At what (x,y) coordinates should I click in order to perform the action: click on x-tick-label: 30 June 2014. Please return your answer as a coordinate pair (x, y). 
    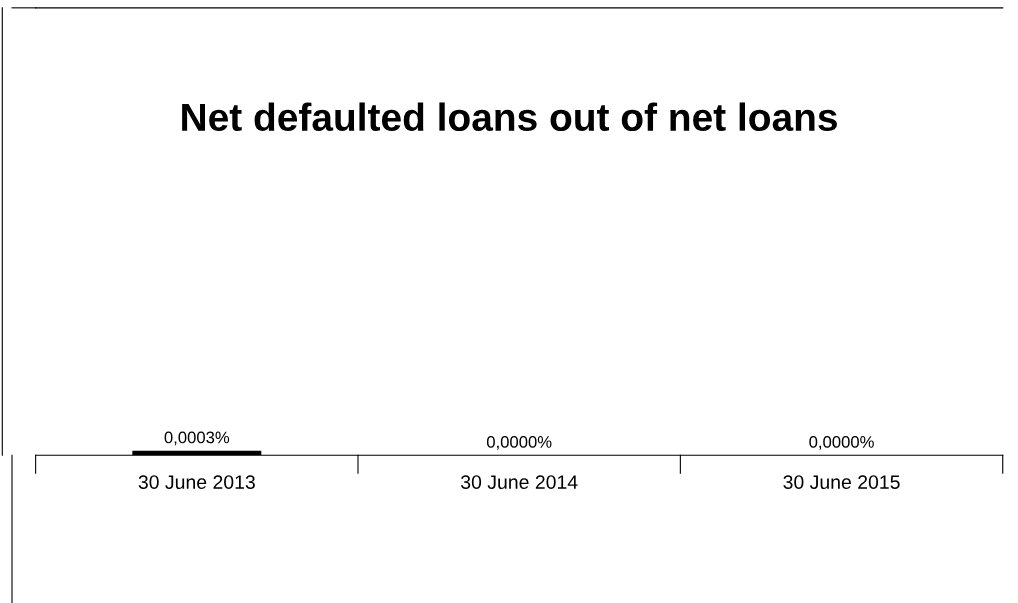
    Looking at the image, I should click on (519, 482).